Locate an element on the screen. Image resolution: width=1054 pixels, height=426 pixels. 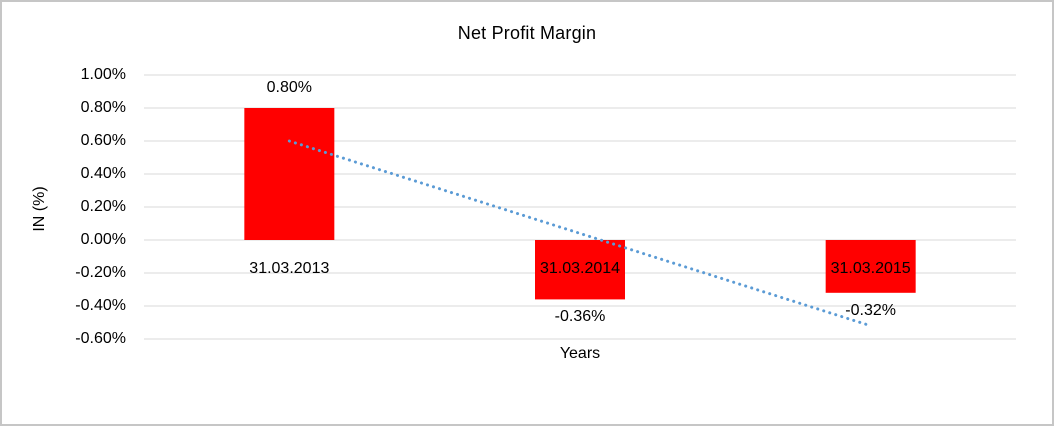
data-label: 0.80% is located at coordinates (289, 87).